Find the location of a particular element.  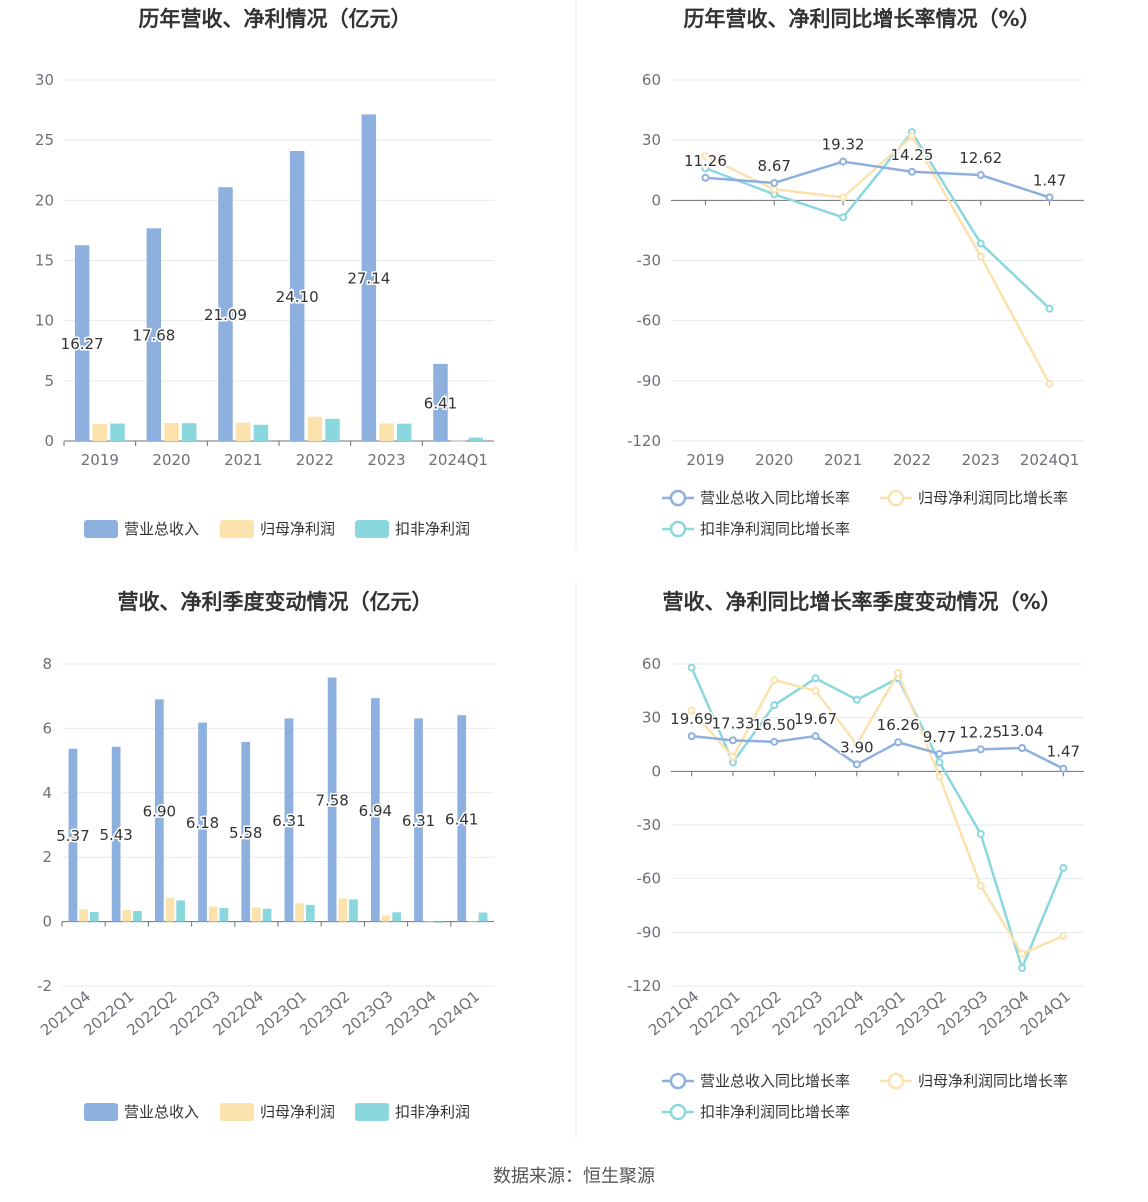

y-tick-label: 30 is located at coordinates (651, 718).